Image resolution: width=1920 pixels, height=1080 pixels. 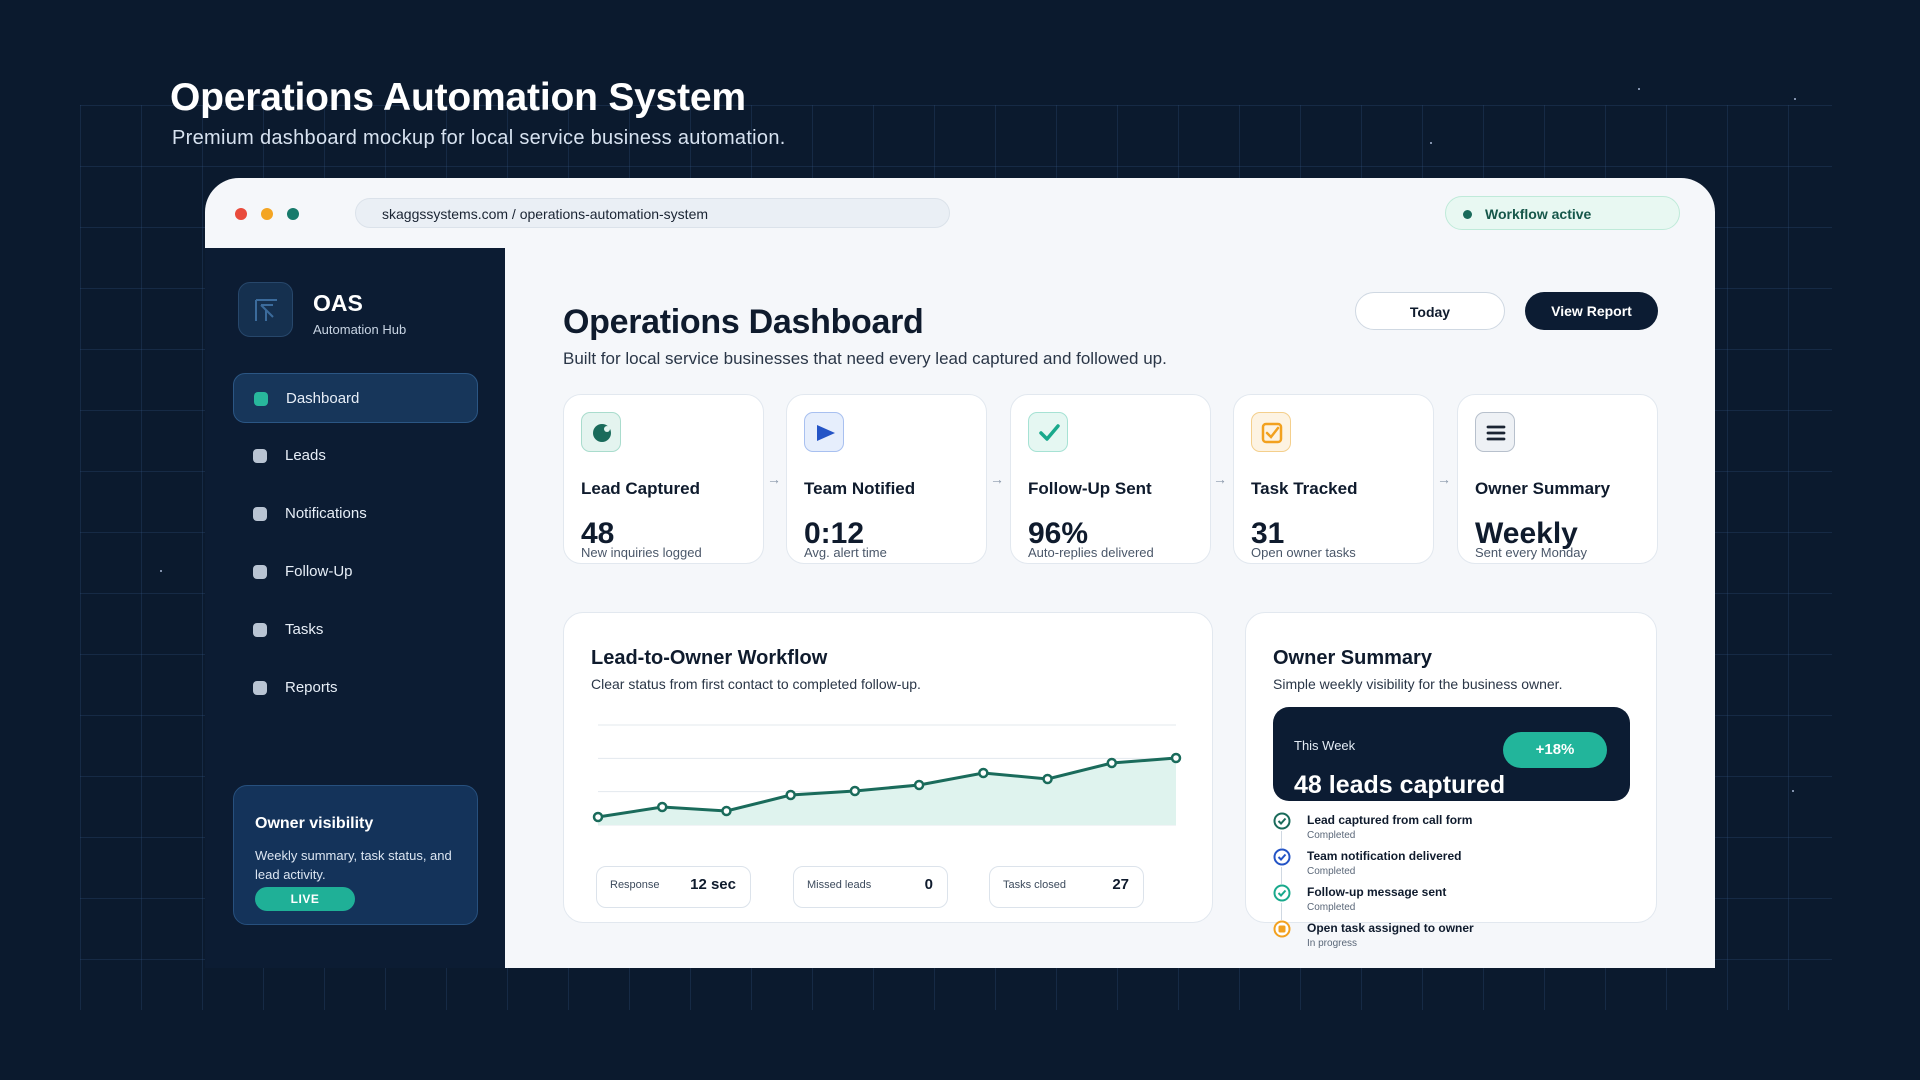 What do you see at coordinates (845, 552) in the screenshot?
I see `stat-note: Avg. alert time` at bounding box center [845, 552].